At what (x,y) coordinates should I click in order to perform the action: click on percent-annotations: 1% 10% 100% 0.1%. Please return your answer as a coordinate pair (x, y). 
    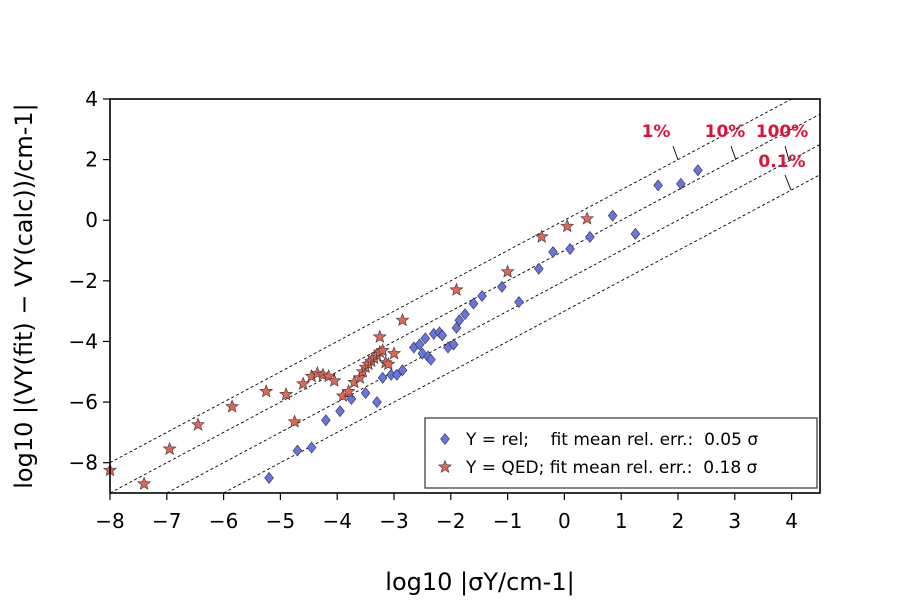
    Looking at the image, I should click on (725, 156).